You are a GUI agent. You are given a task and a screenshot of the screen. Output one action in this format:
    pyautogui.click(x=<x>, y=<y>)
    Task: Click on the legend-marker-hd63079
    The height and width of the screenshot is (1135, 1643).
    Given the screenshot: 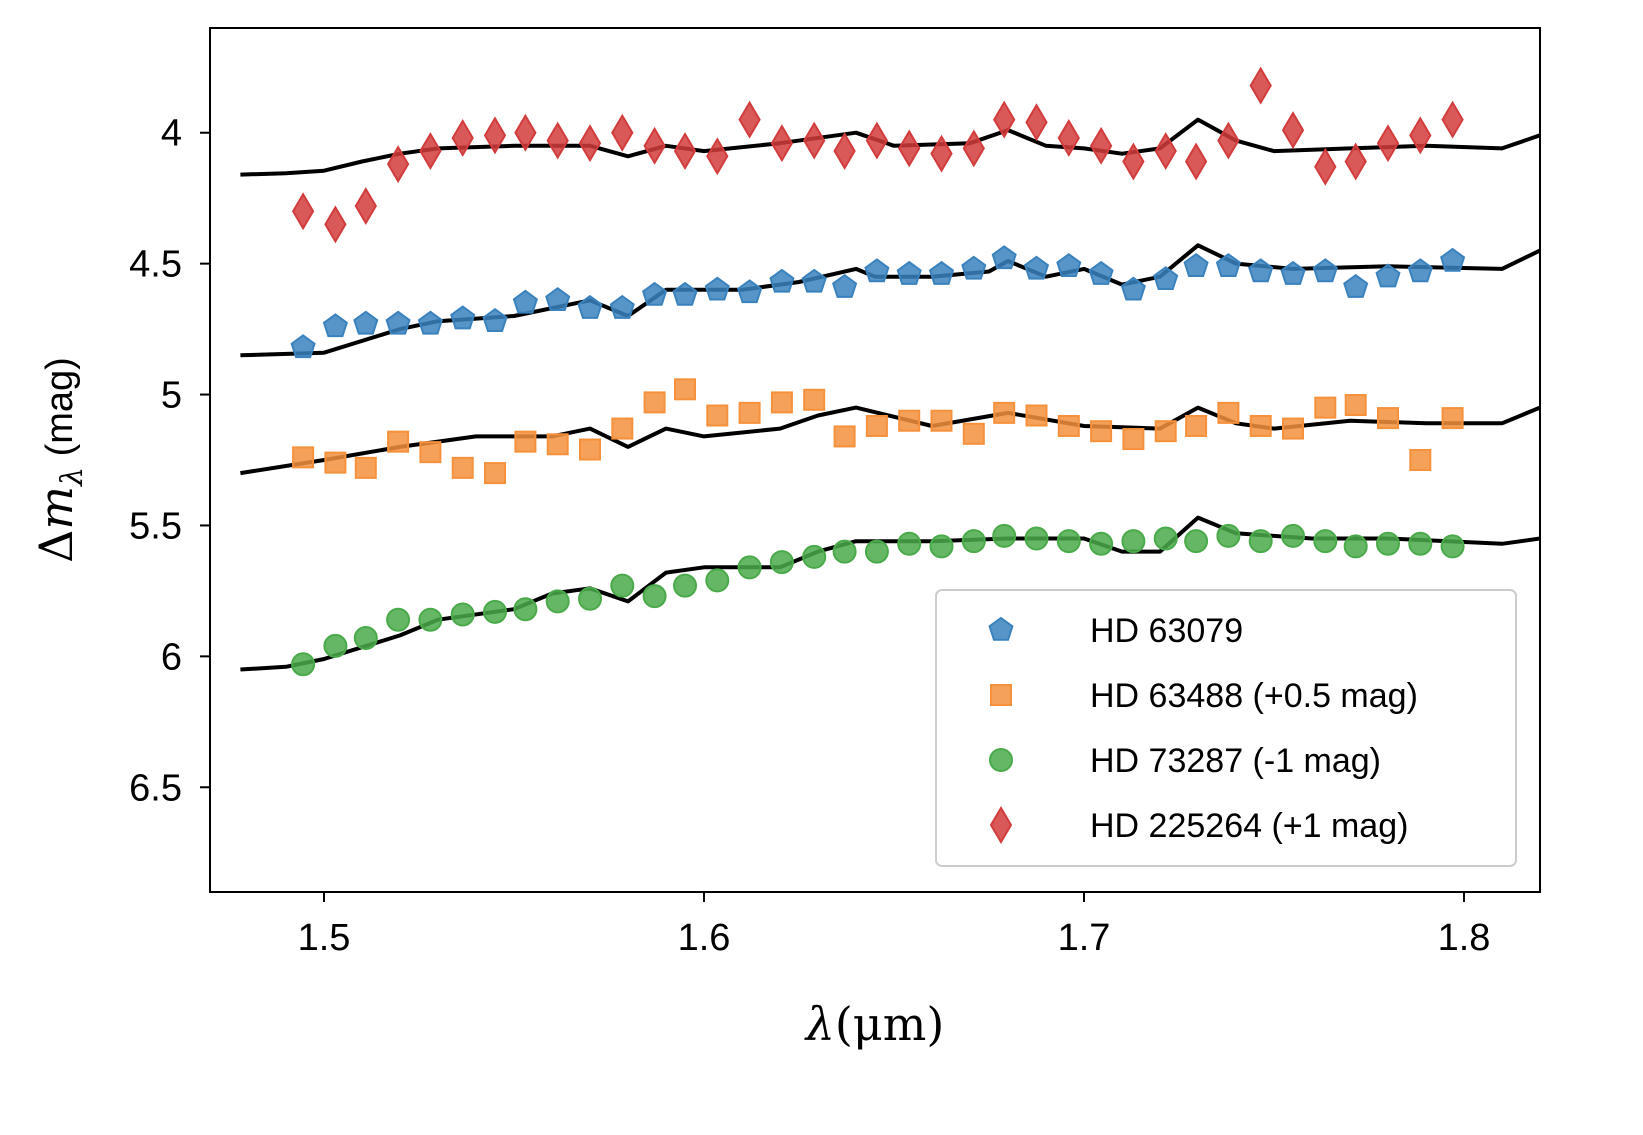 What is the action you would take?
    pyautogui.click(x=1001, y=628)
    